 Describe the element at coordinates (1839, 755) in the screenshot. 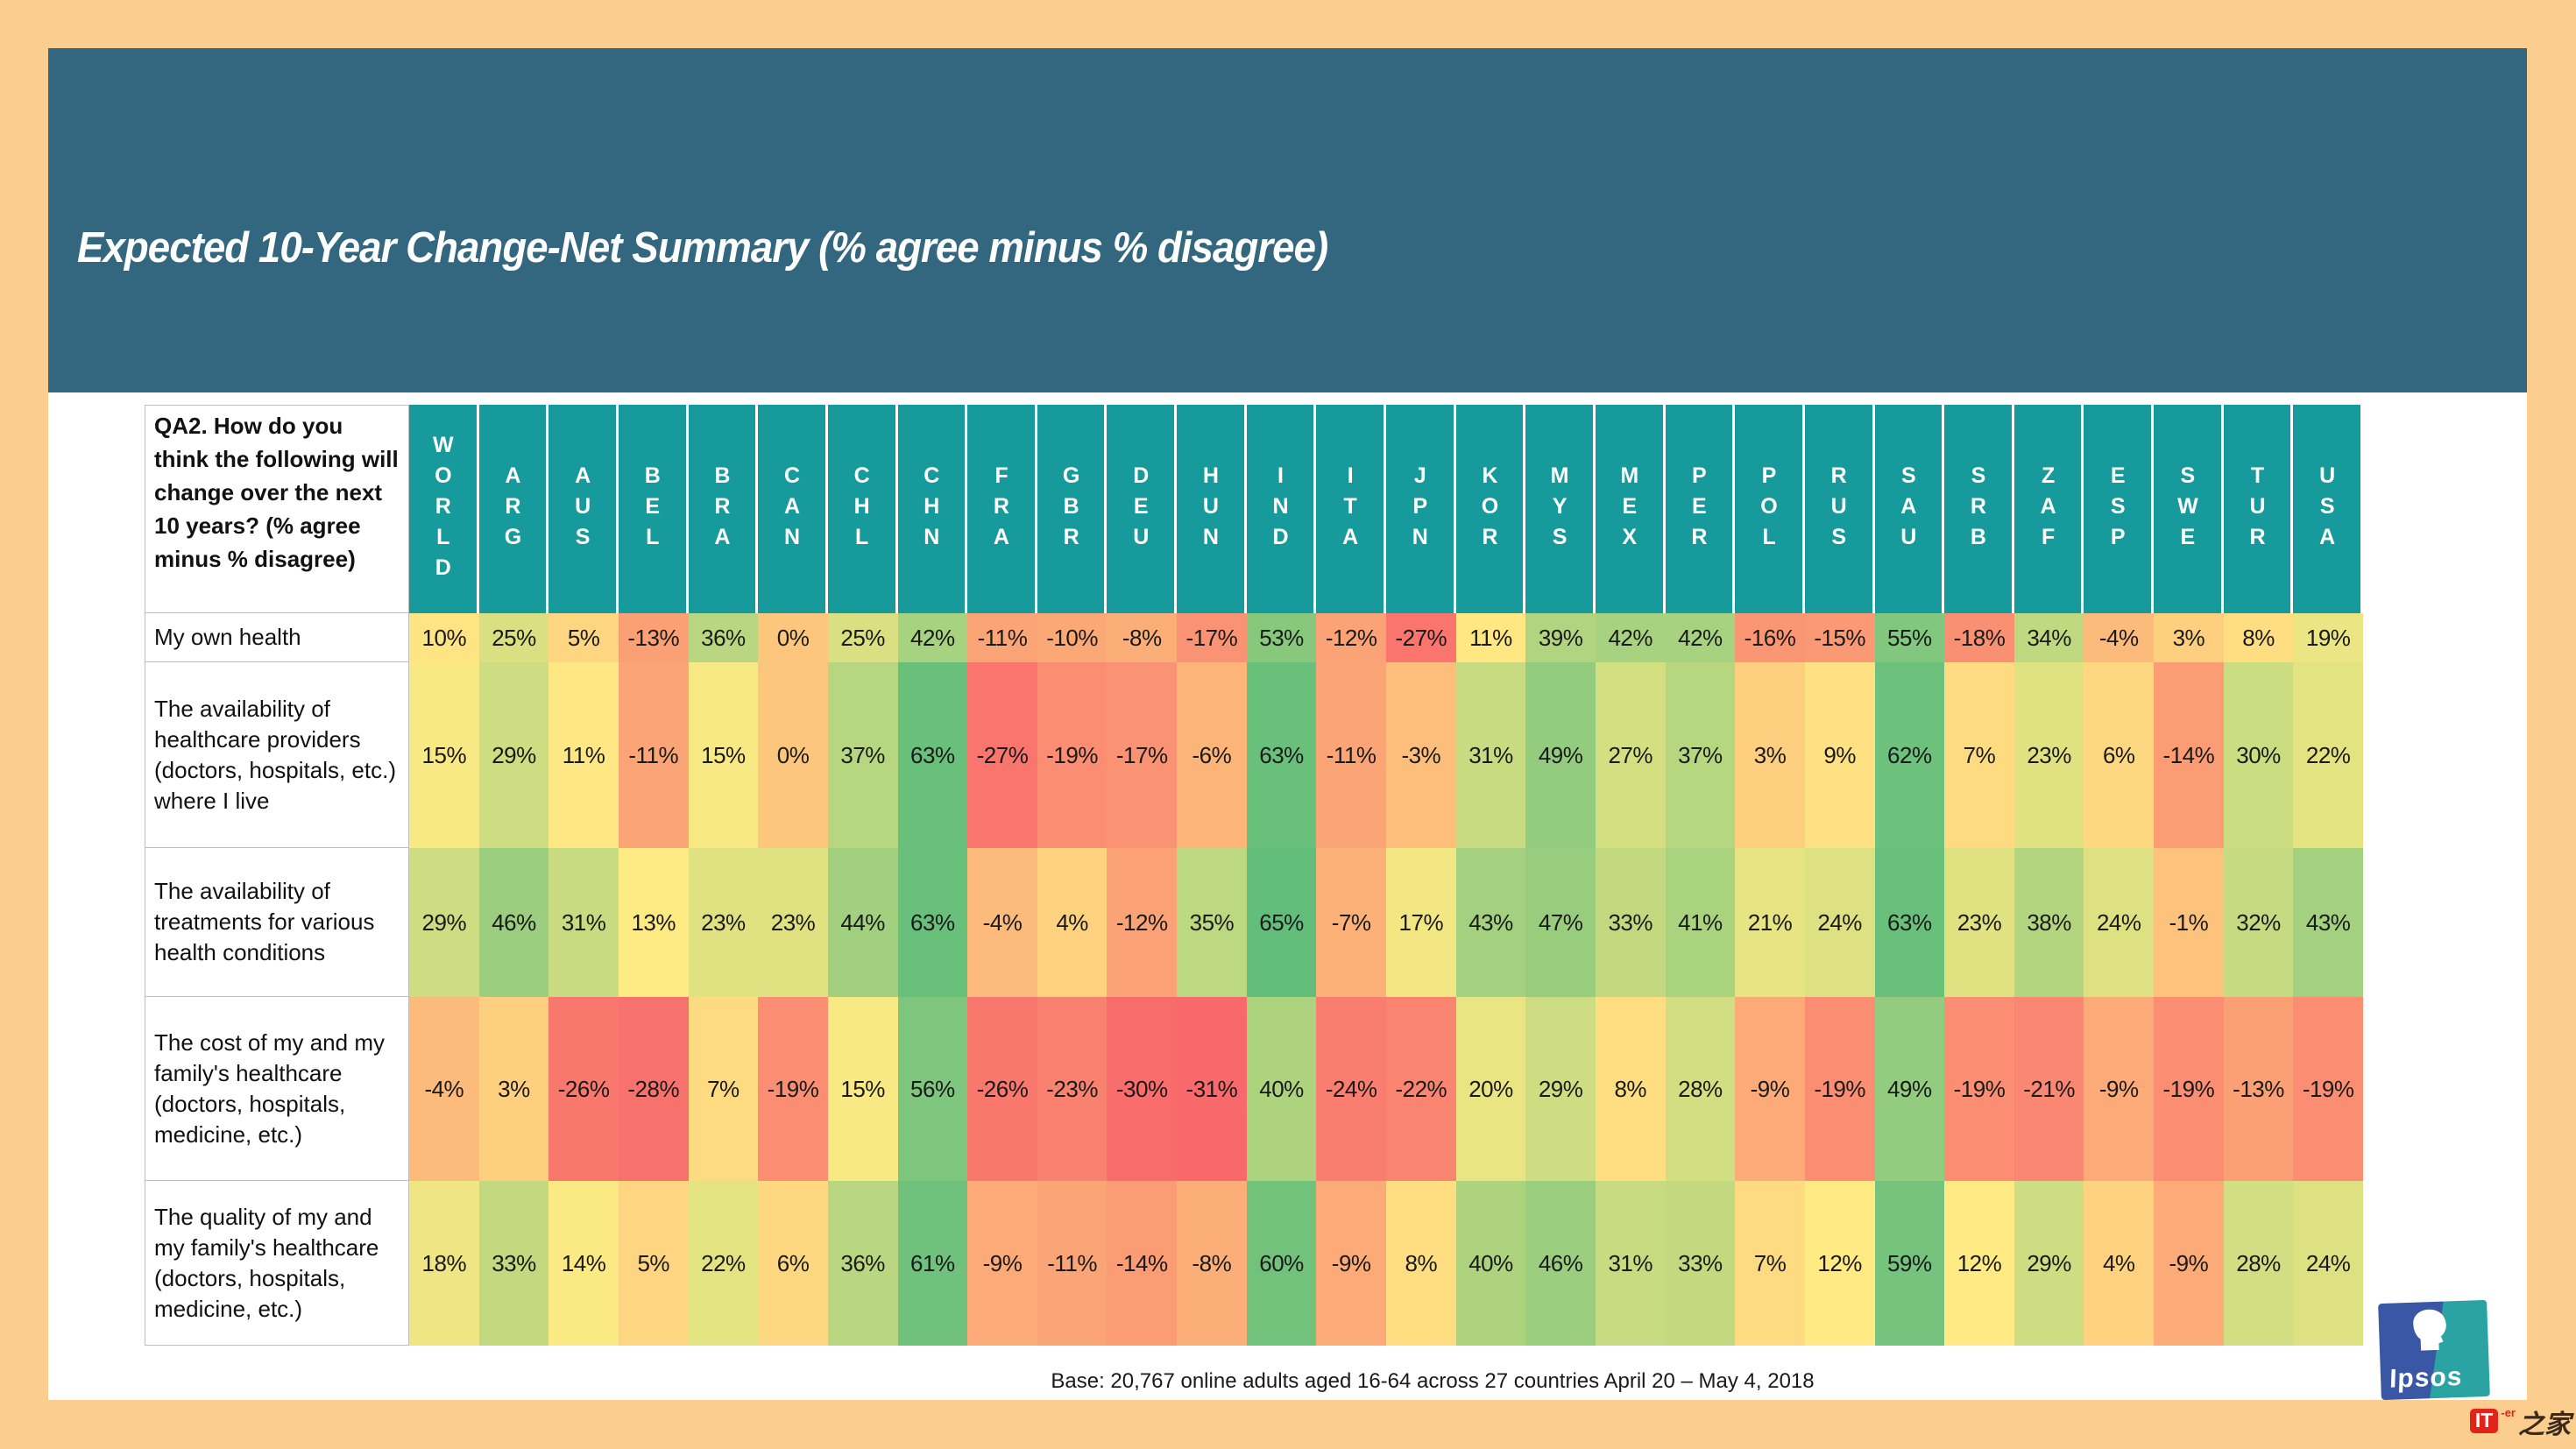

I see `heatmap-cell: 9%` at that location.